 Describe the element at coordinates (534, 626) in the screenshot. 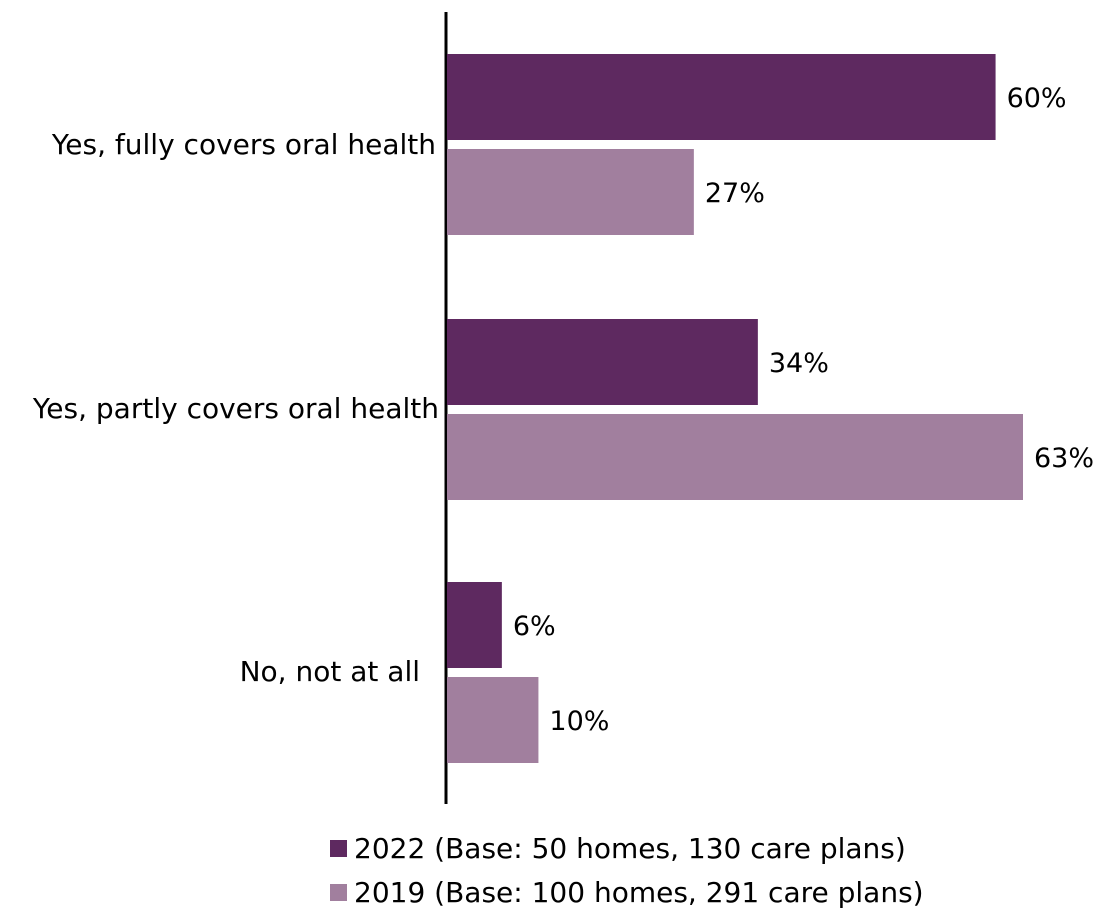

I see `data-label: 6%` at that location.